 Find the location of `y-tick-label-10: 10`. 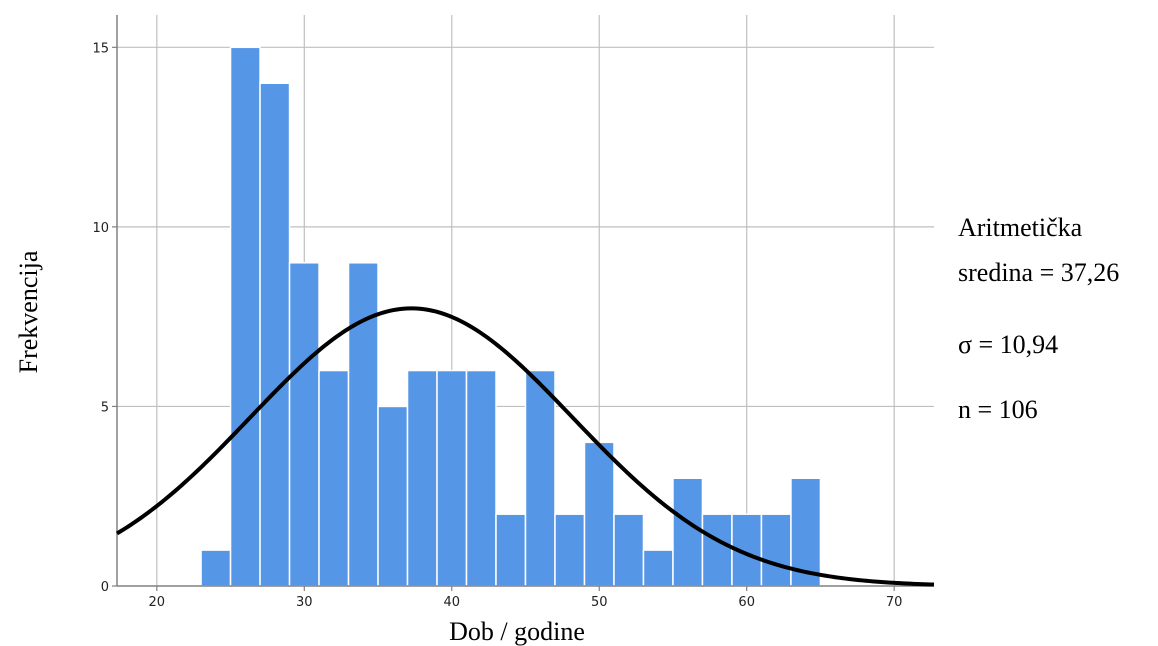

y-tick-label-10: 10 is located at coordinates (100, 228).